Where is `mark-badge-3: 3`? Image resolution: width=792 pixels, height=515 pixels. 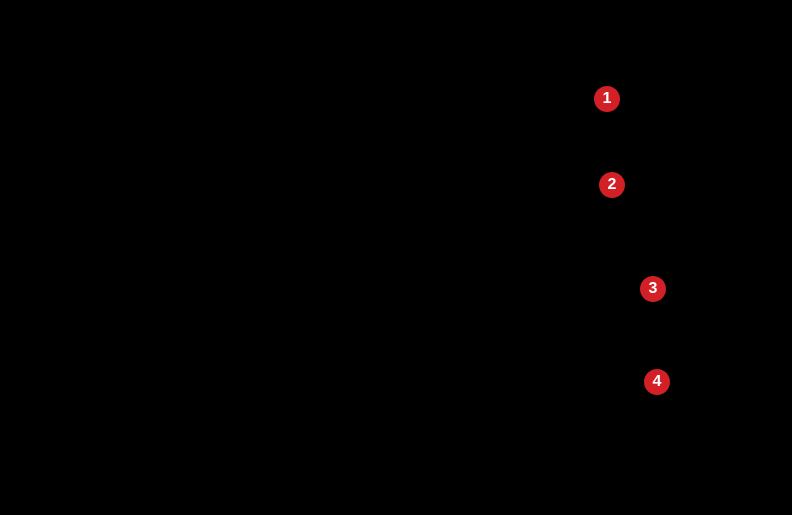
mark-badge-3: 3 is located at coordinates (653, 289).